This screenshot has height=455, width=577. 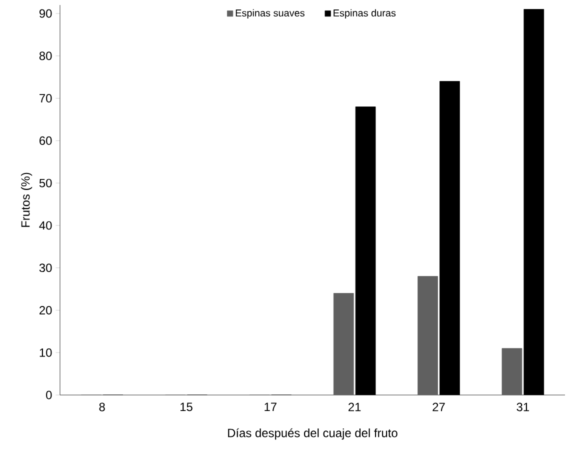 What do you see at coordinates (438, 407) in the screenshot?
I see `x-tick-label: 27` at bounding box center [438, 407].